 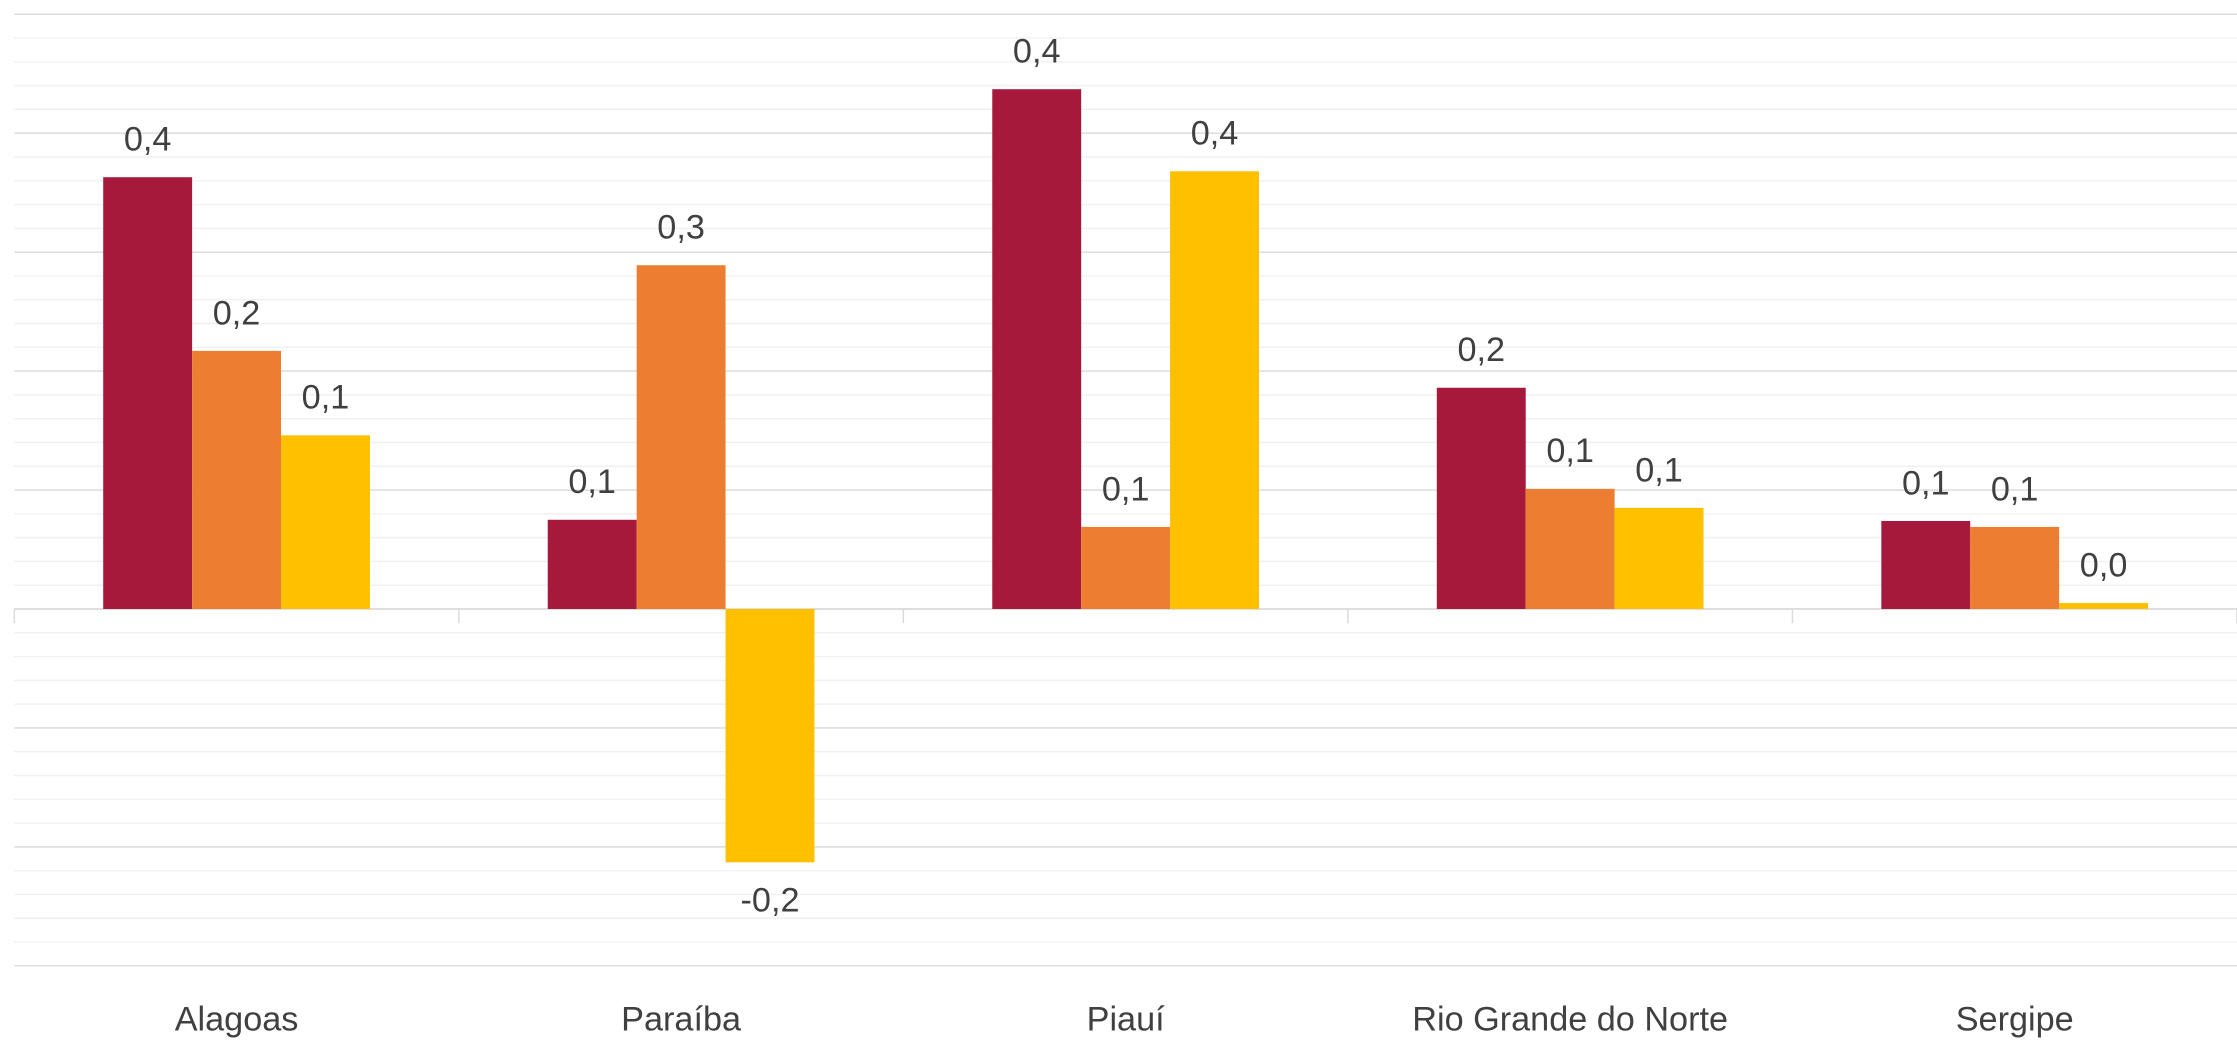 I want to click on data-label: 0,3, so click(x=681, y=228).